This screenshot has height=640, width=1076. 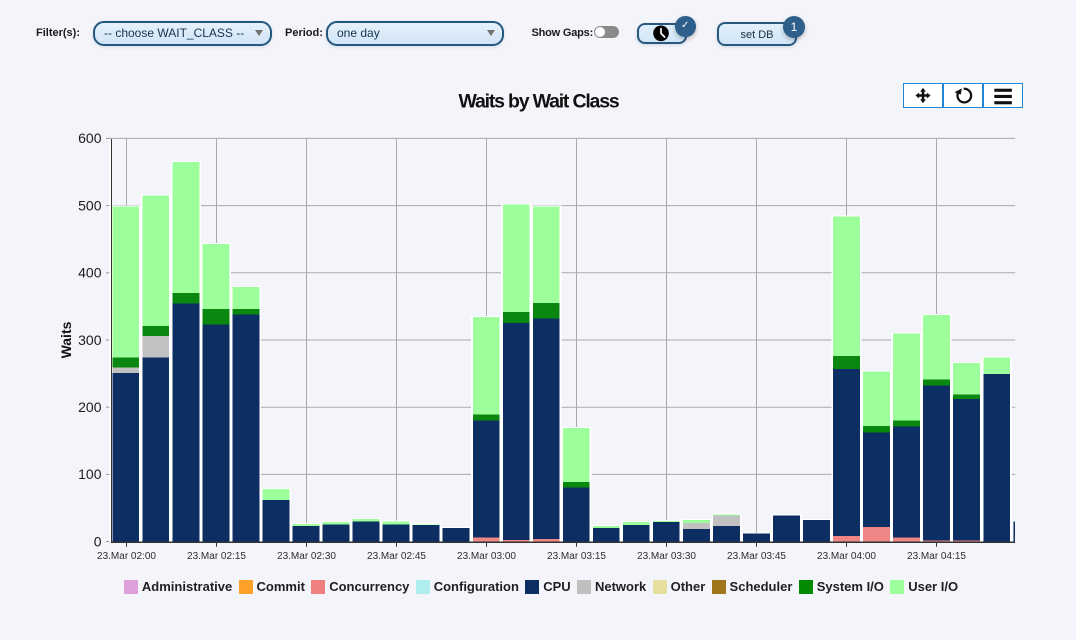 What do you see at coordinates (539, 102) in the screenshot?
I see `svg-text: Waits by Wait Class` at bounding box center [539, 102].